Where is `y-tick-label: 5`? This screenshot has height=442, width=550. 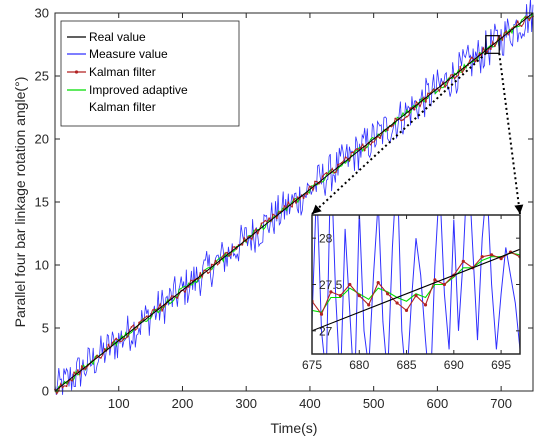 y-tick-label: 5 is located at coordinates (45, 328).